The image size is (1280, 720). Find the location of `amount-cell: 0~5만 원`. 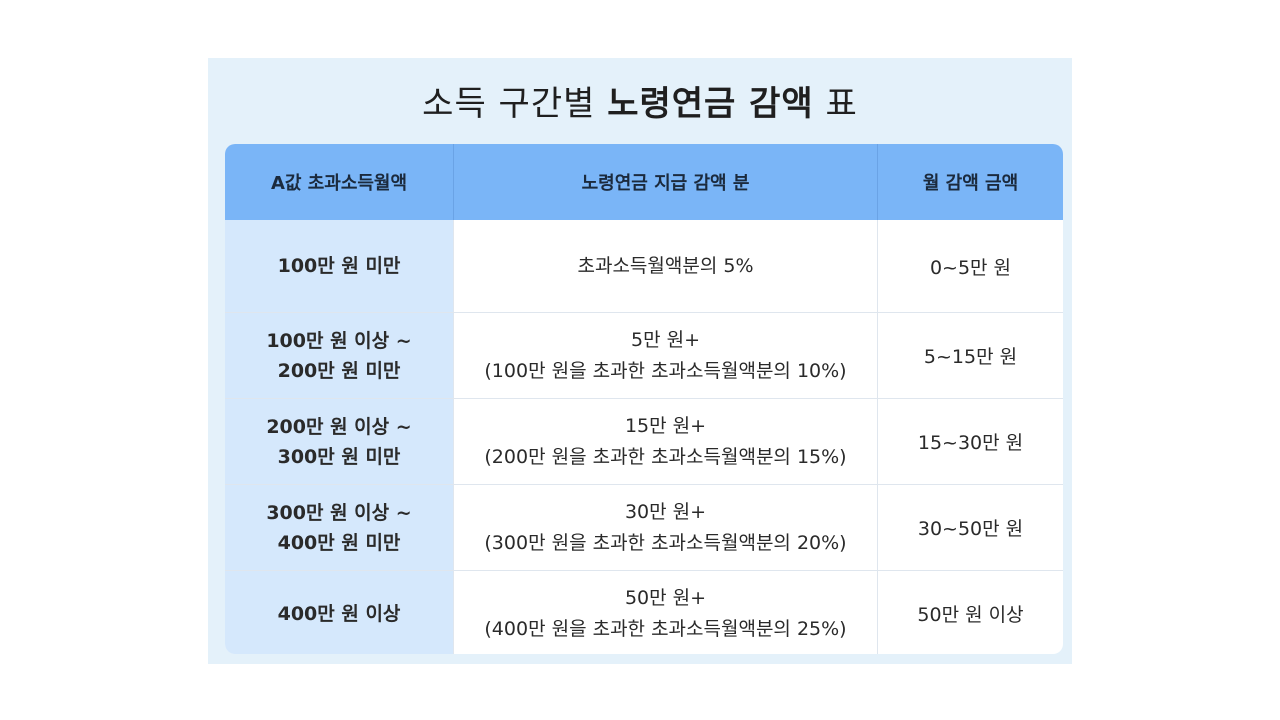

amount-cell: 0~5만 원 is located at coordinates (970, 266).